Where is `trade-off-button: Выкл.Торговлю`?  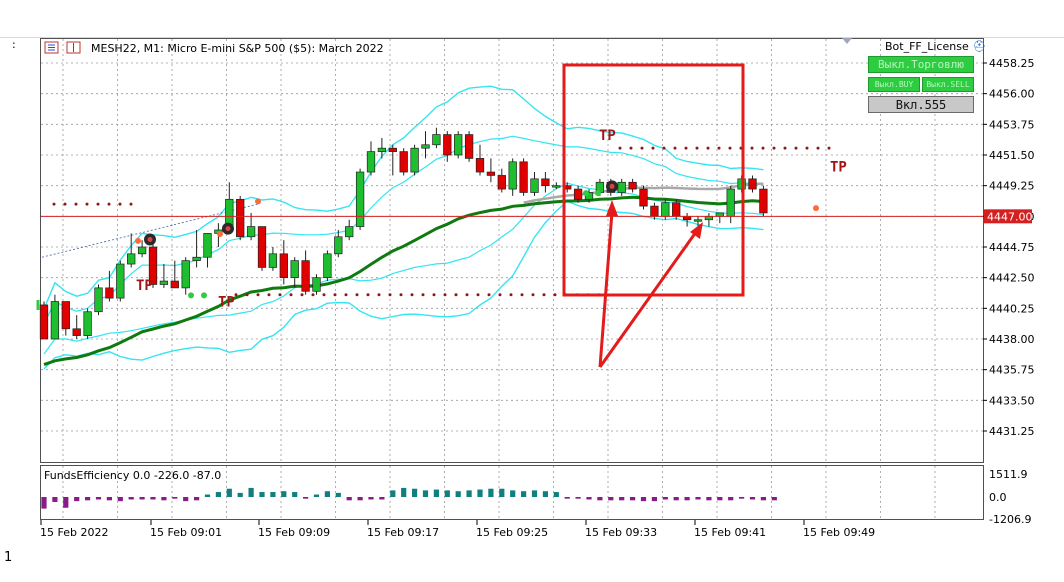
trade-off-button: Выкл.Торговлю is located at coordinates (921, 64).